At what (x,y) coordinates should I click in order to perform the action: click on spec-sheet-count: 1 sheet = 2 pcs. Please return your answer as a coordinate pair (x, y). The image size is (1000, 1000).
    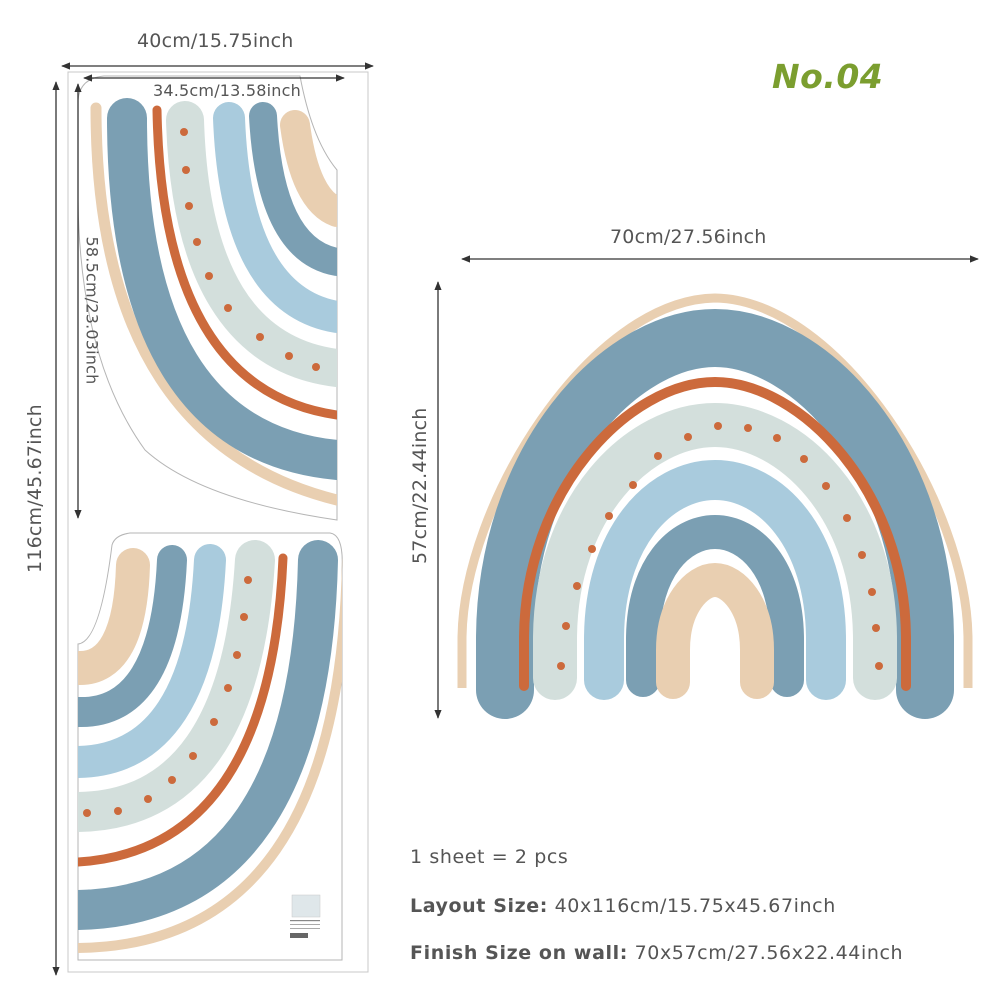
    Looking at the image, I should click on (489, 857).